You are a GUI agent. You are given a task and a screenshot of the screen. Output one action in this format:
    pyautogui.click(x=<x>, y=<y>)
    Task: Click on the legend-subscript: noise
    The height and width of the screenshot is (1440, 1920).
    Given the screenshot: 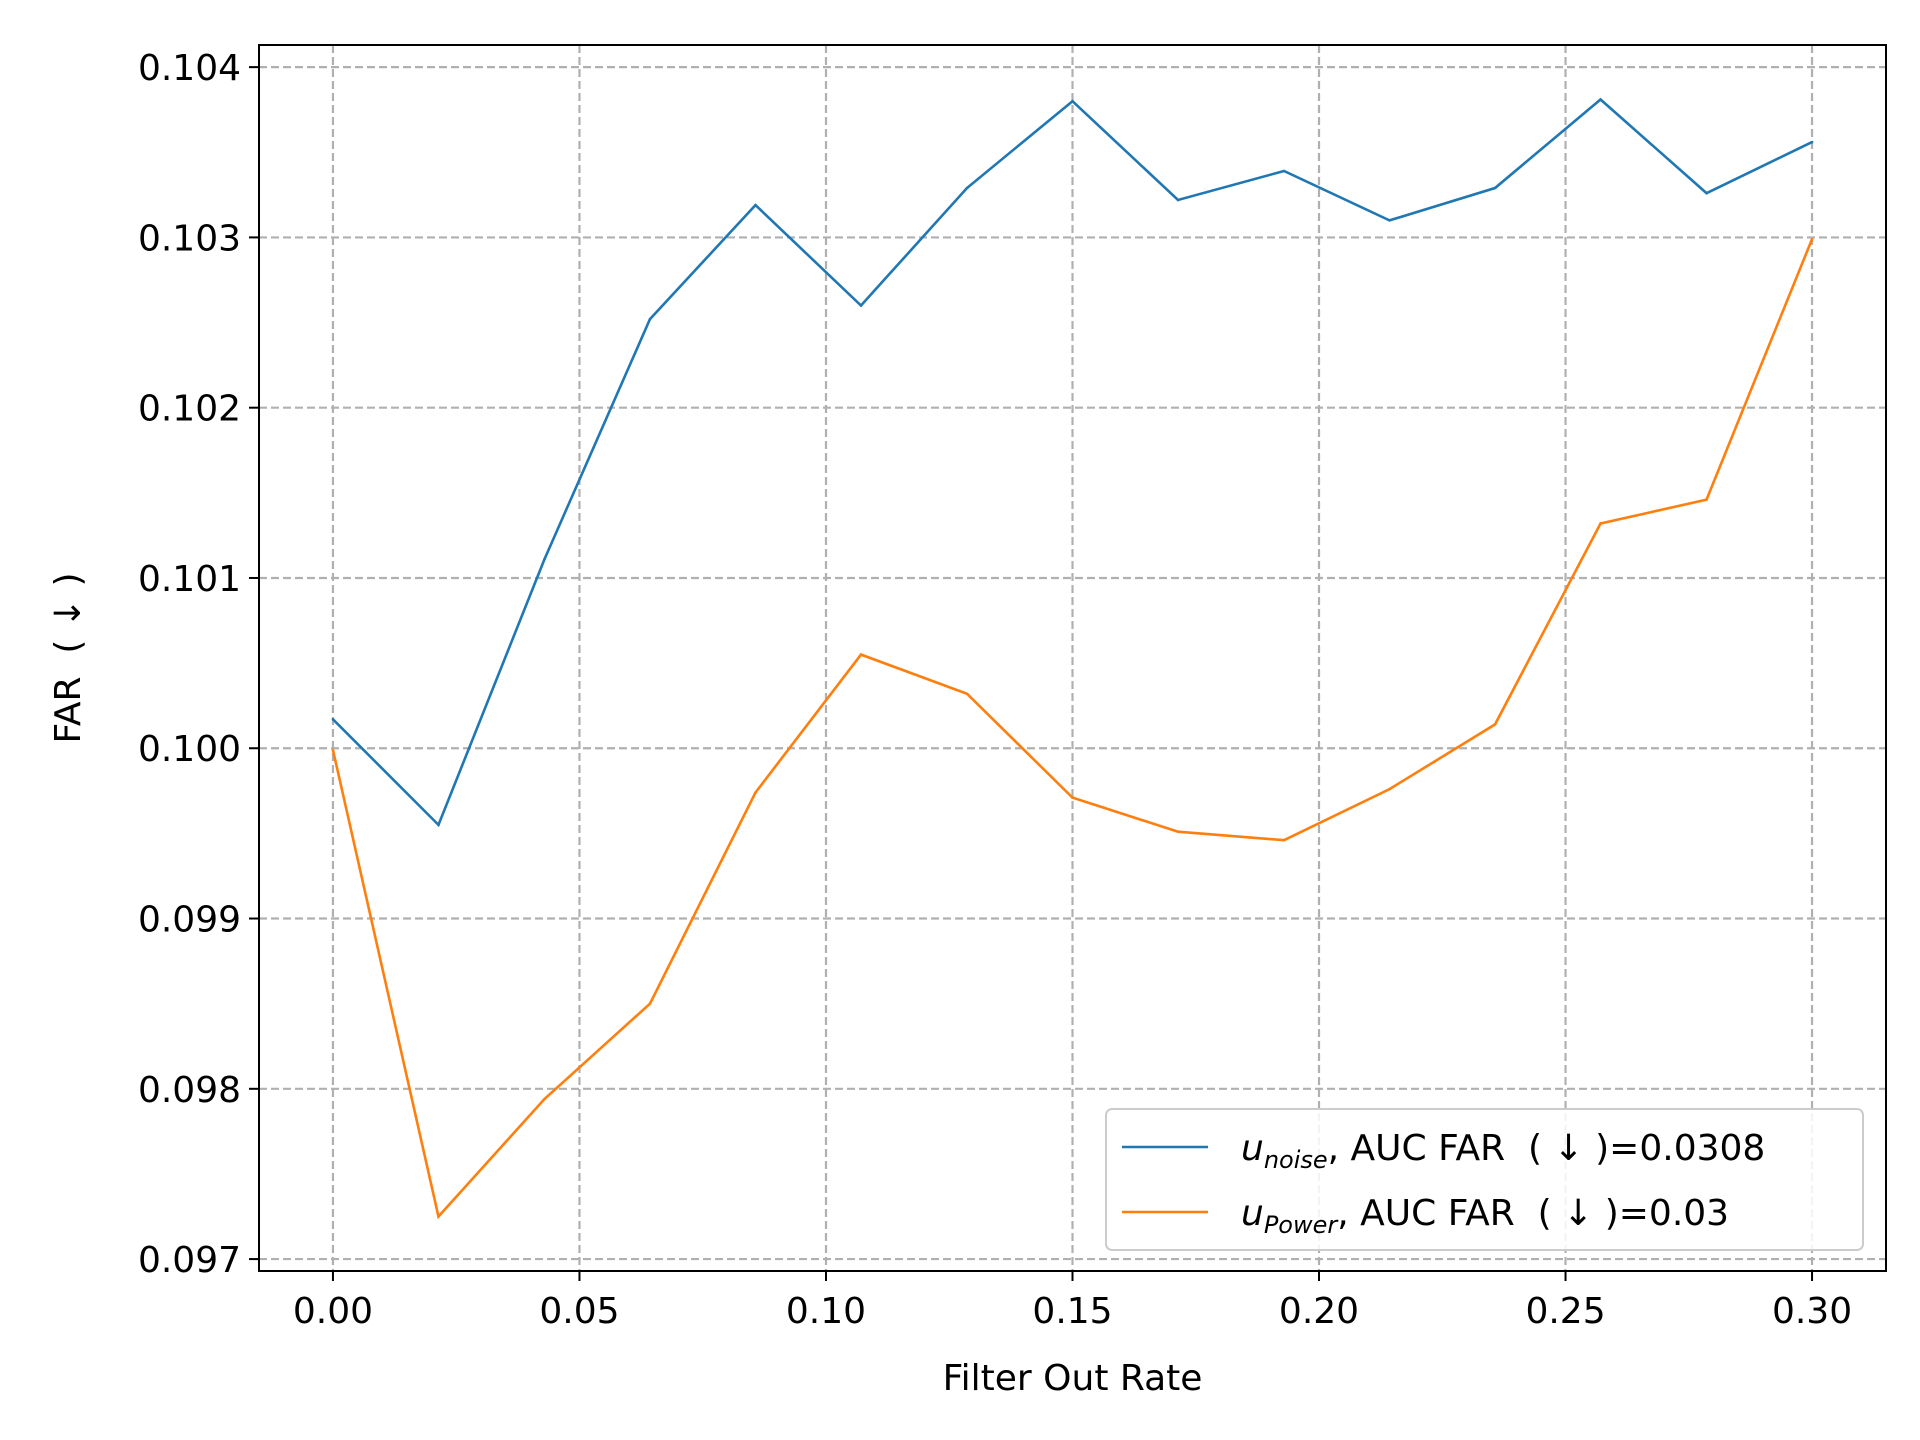 What is the action you would take?
    pyautogui.click(x=1296, y=1160)
    